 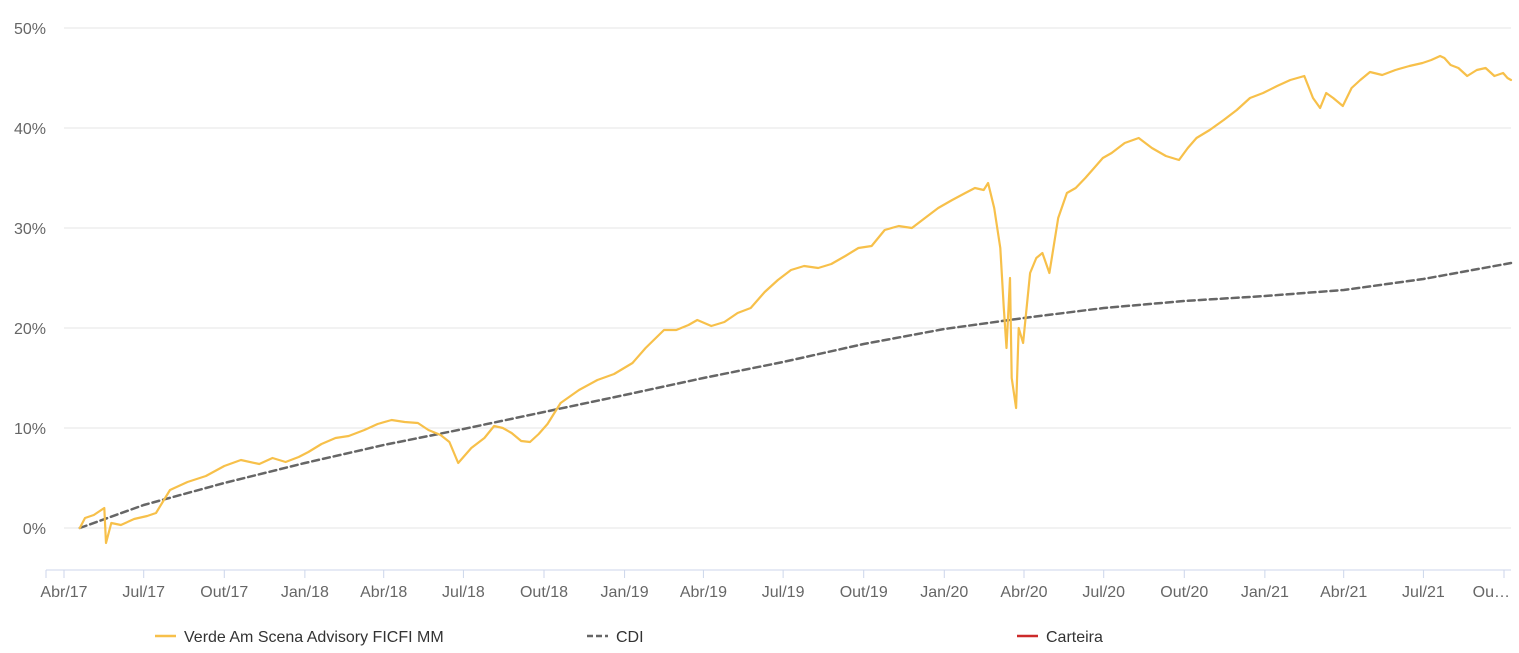 I want to click on x-tick-label: Abr/19, so click(x=703, y=592).